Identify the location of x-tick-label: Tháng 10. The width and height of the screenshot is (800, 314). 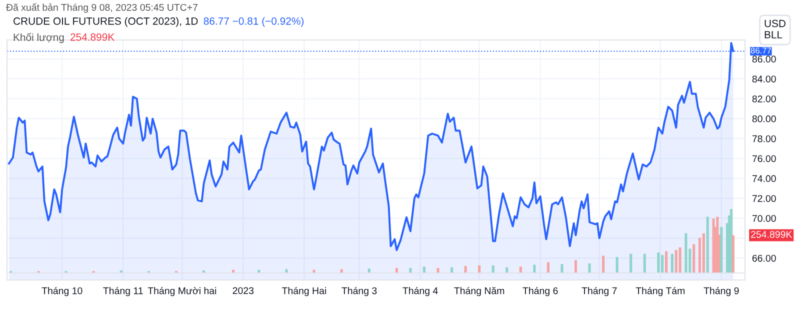
(62, 291).